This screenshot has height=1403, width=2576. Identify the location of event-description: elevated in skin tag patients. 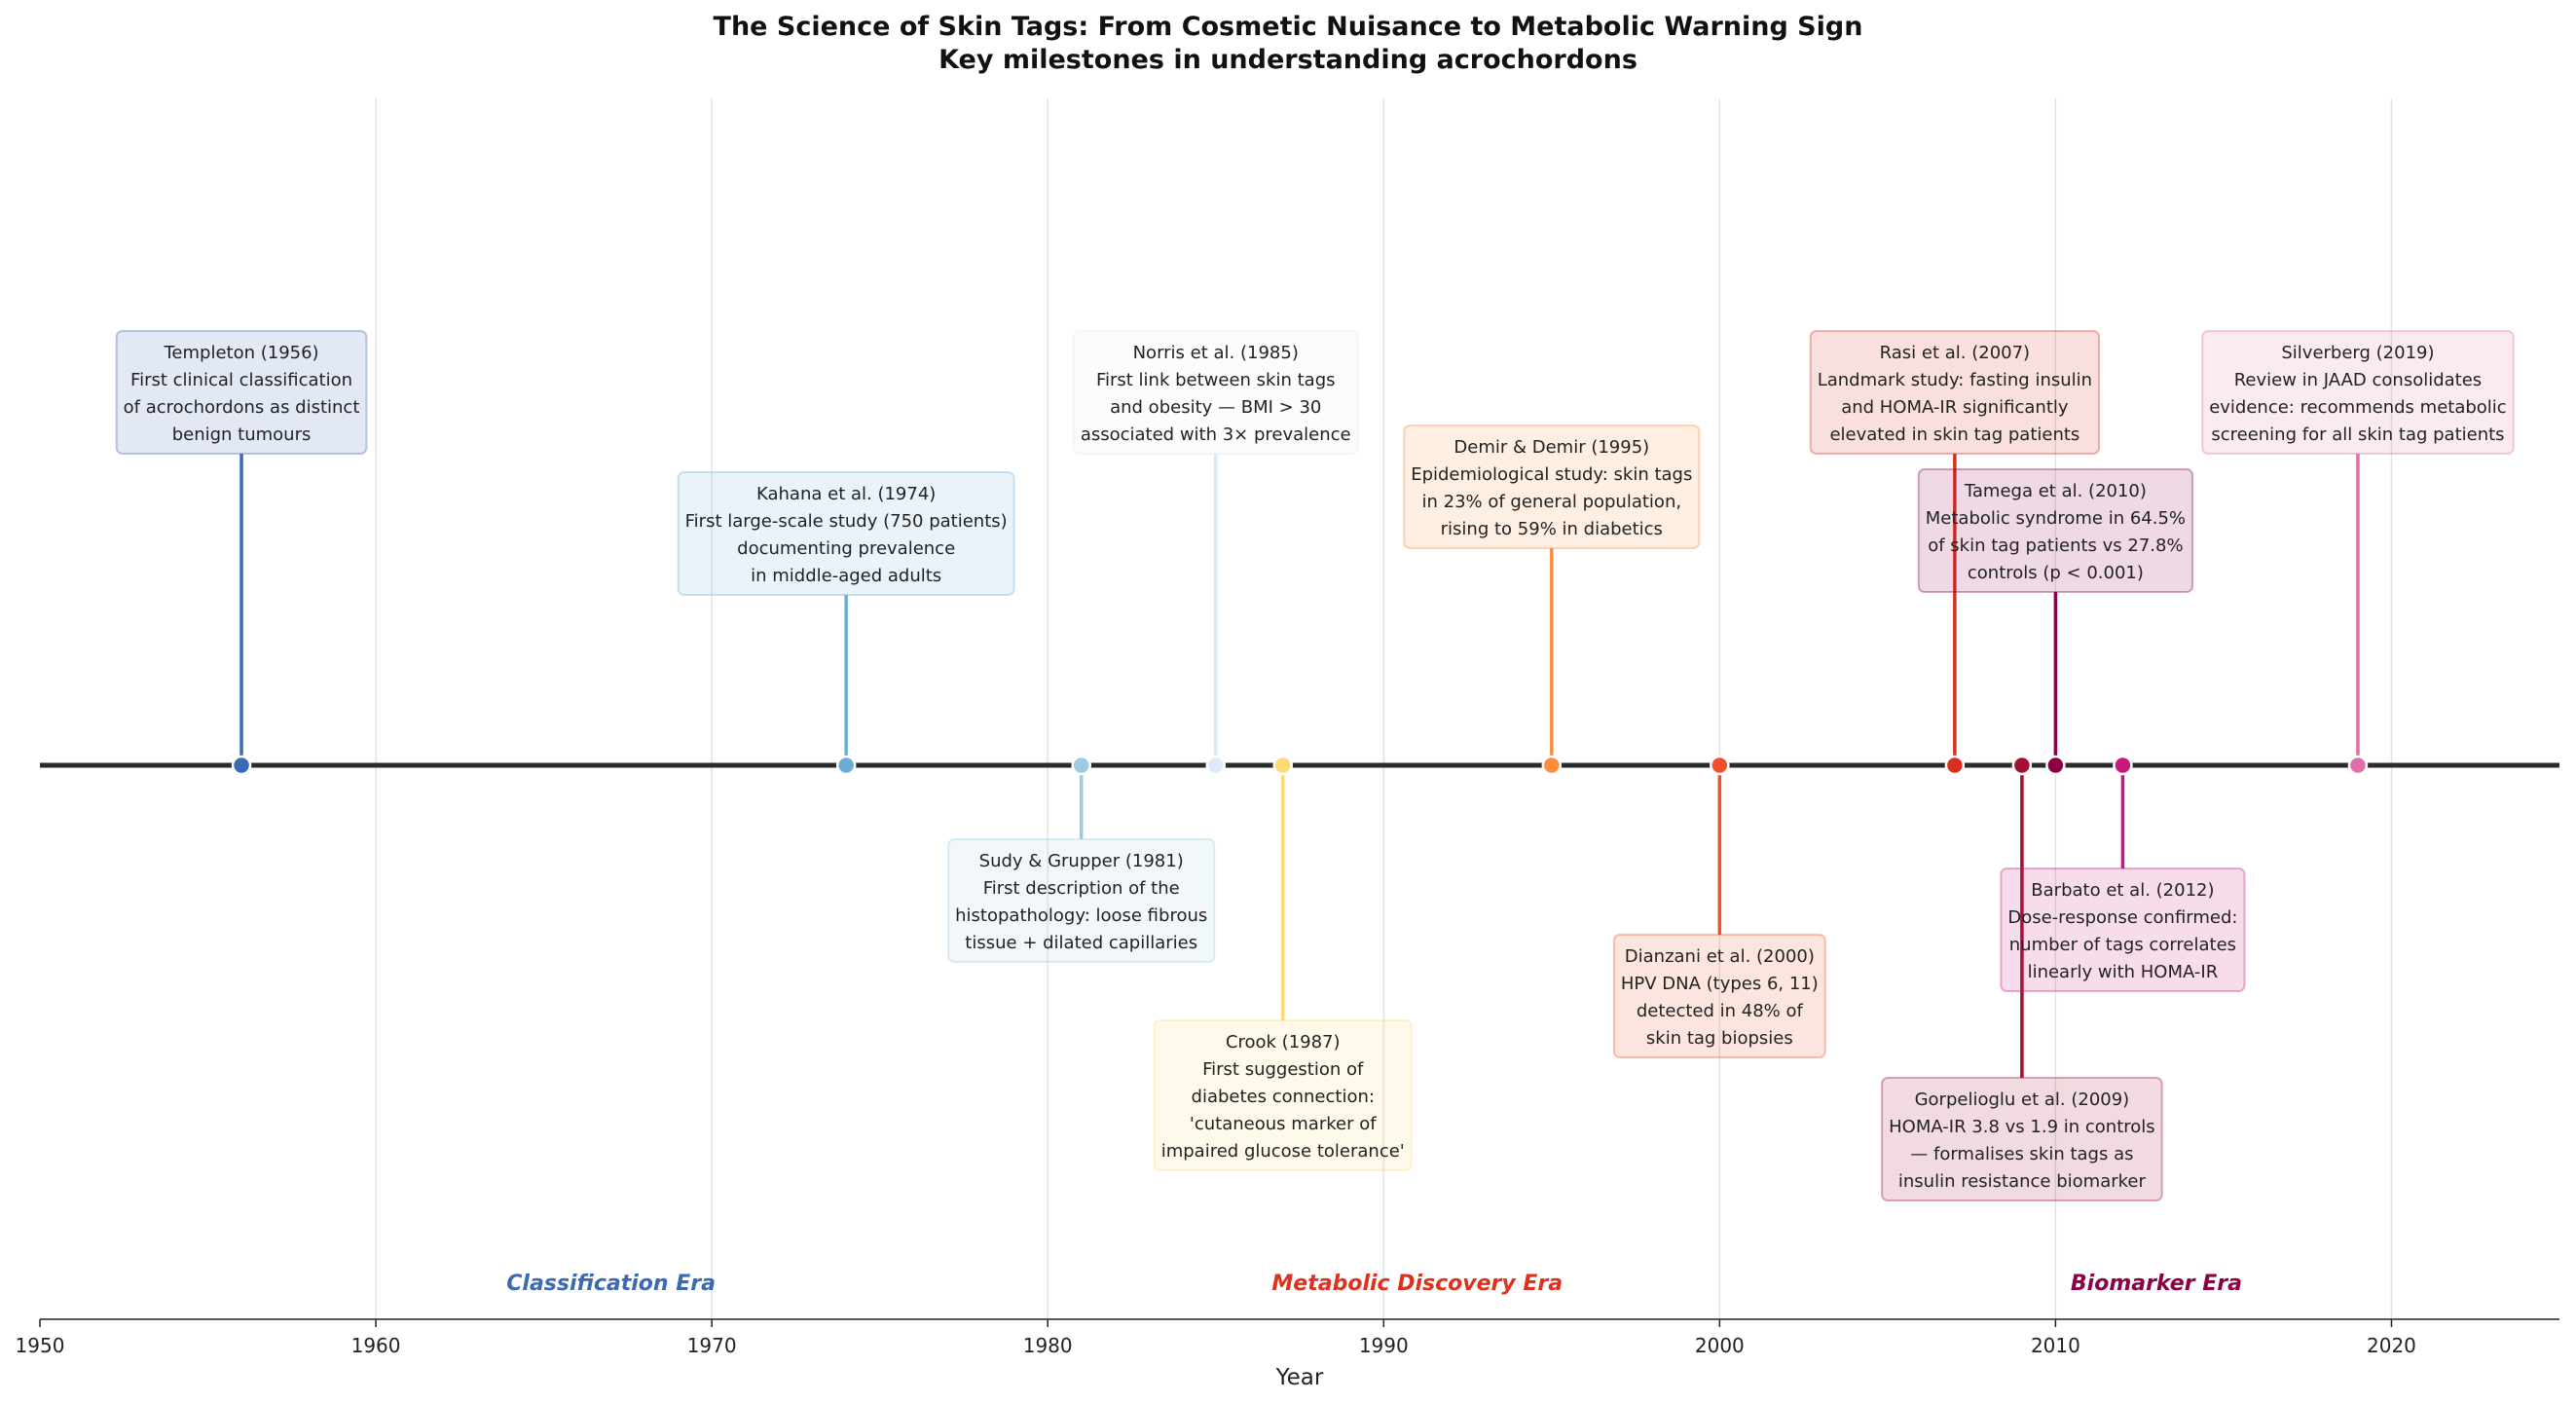
(1954, 435).